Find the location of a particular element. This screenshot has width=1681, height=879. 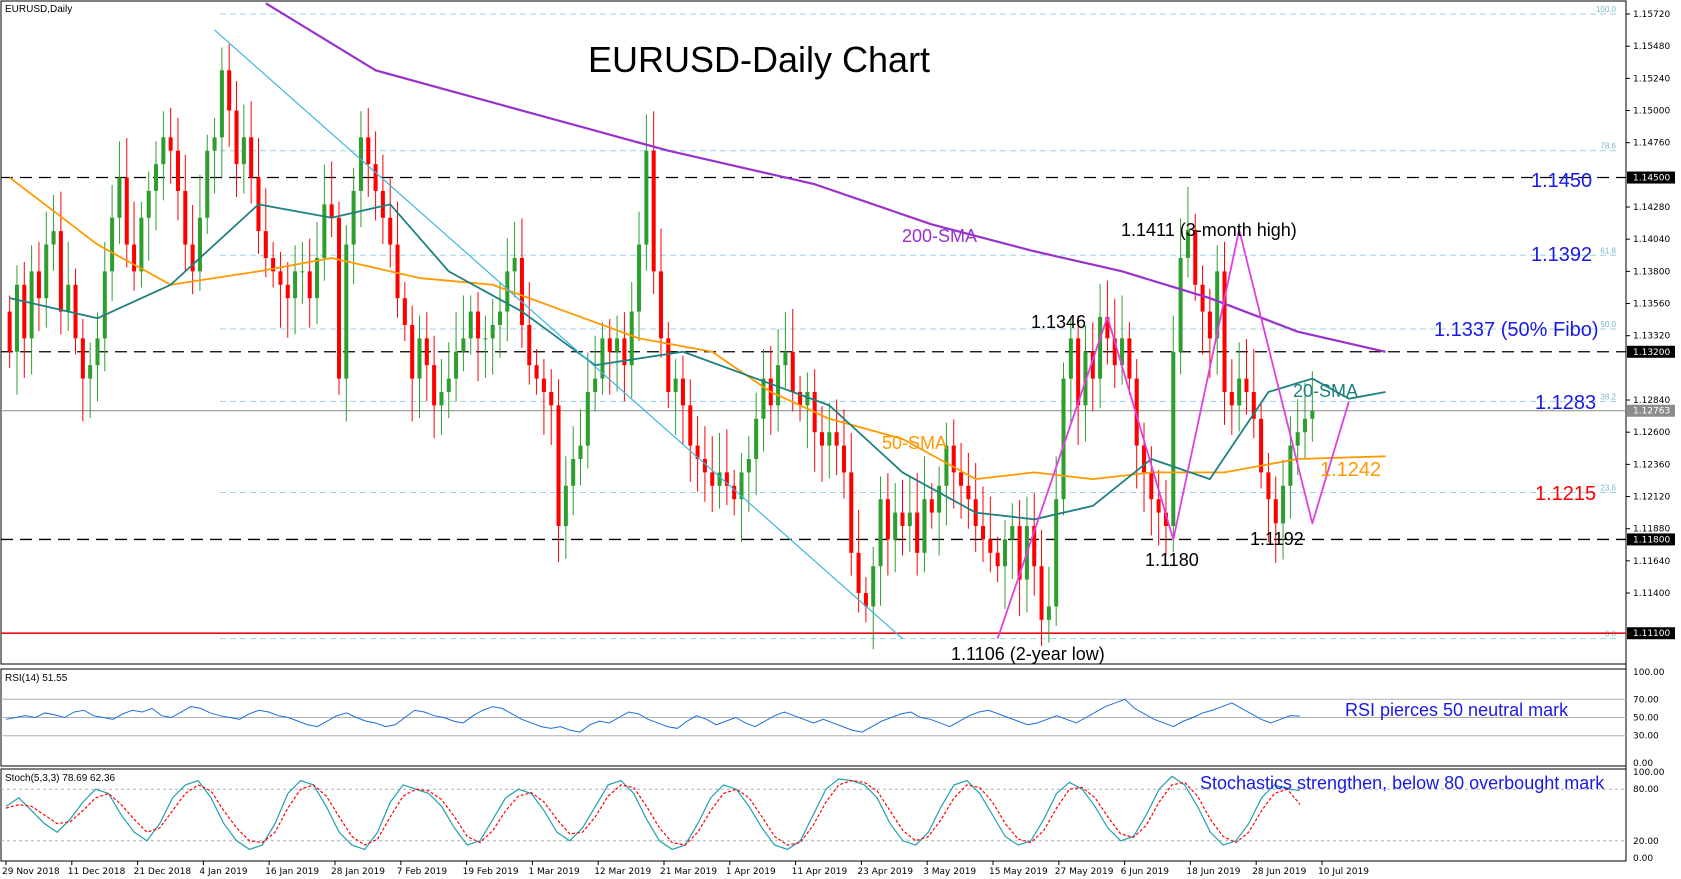

label-1-1242: 1.1242 is located at coordinates (1350, 470).